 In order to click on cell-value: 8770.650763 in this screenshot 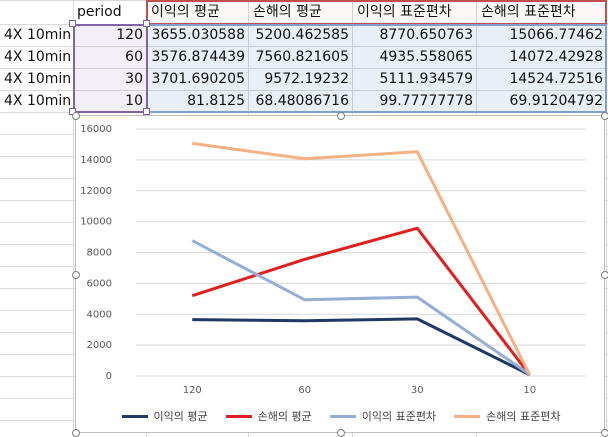, I will do `click(426, 35)`.